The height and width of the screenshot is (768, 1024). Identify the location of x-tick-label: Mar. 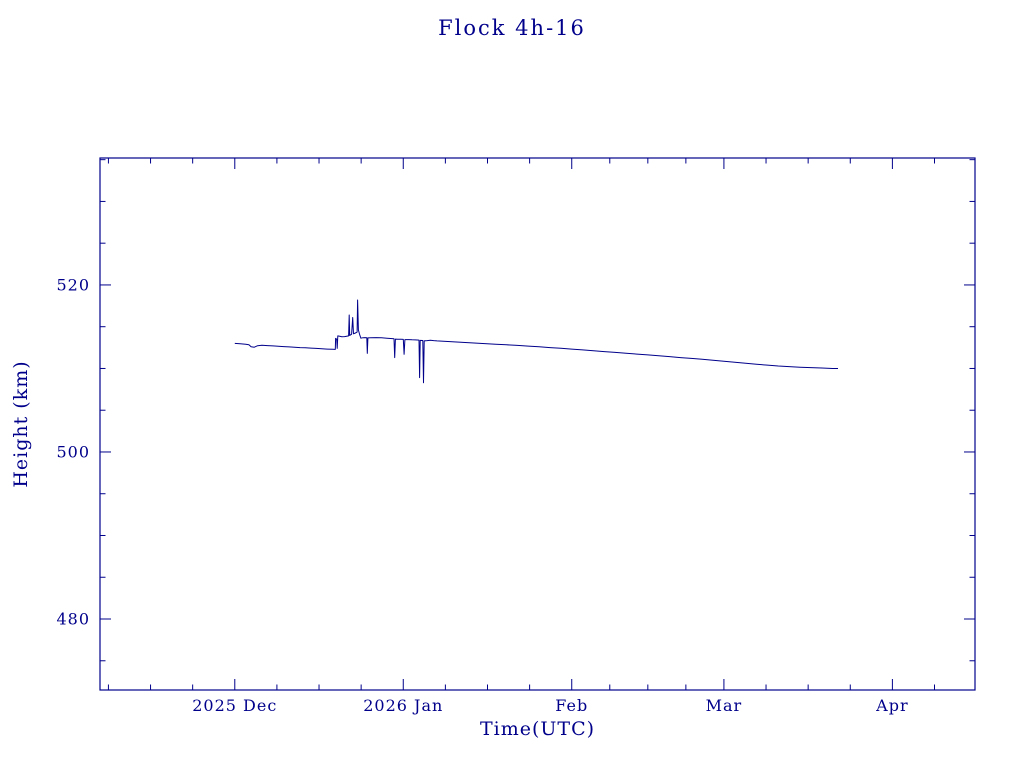
(724, 705).